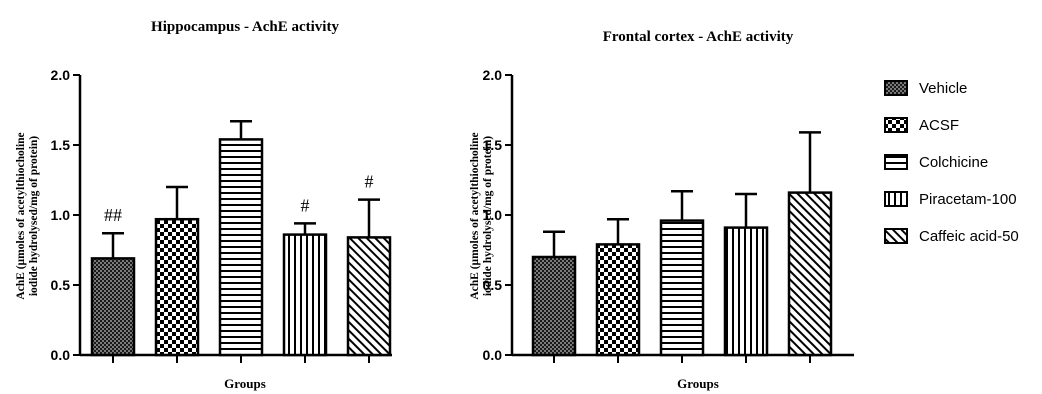  I want to click on legend-item-caffeic-acid-50: Caffeic acid-50, so click(951, 236).